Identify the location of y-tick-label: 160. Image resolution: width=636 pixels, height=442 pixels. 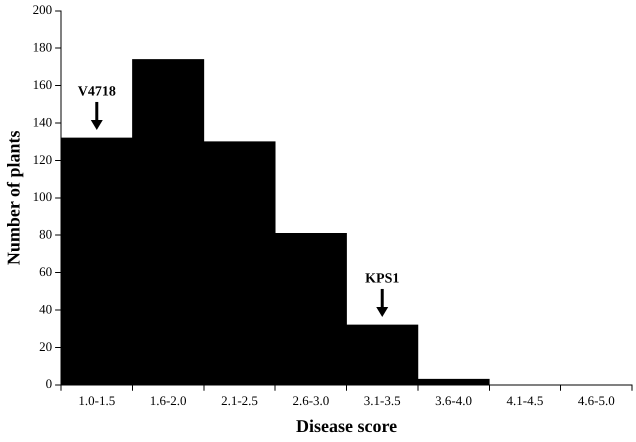
(42, 84).